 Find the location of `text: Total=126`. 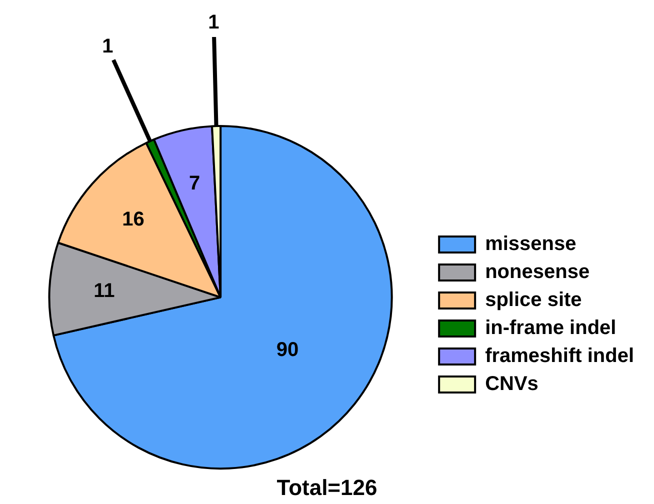

text: Total=126 is located at coordinates (327, 487).